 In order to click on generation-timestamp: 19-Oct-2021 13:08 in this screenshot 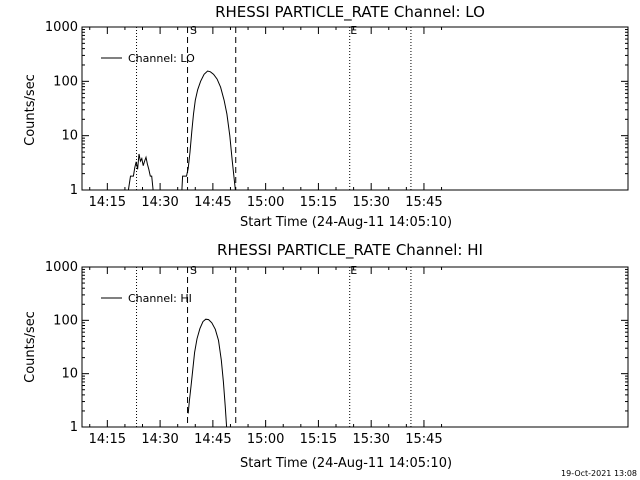, I will do `click(599, 473)`.